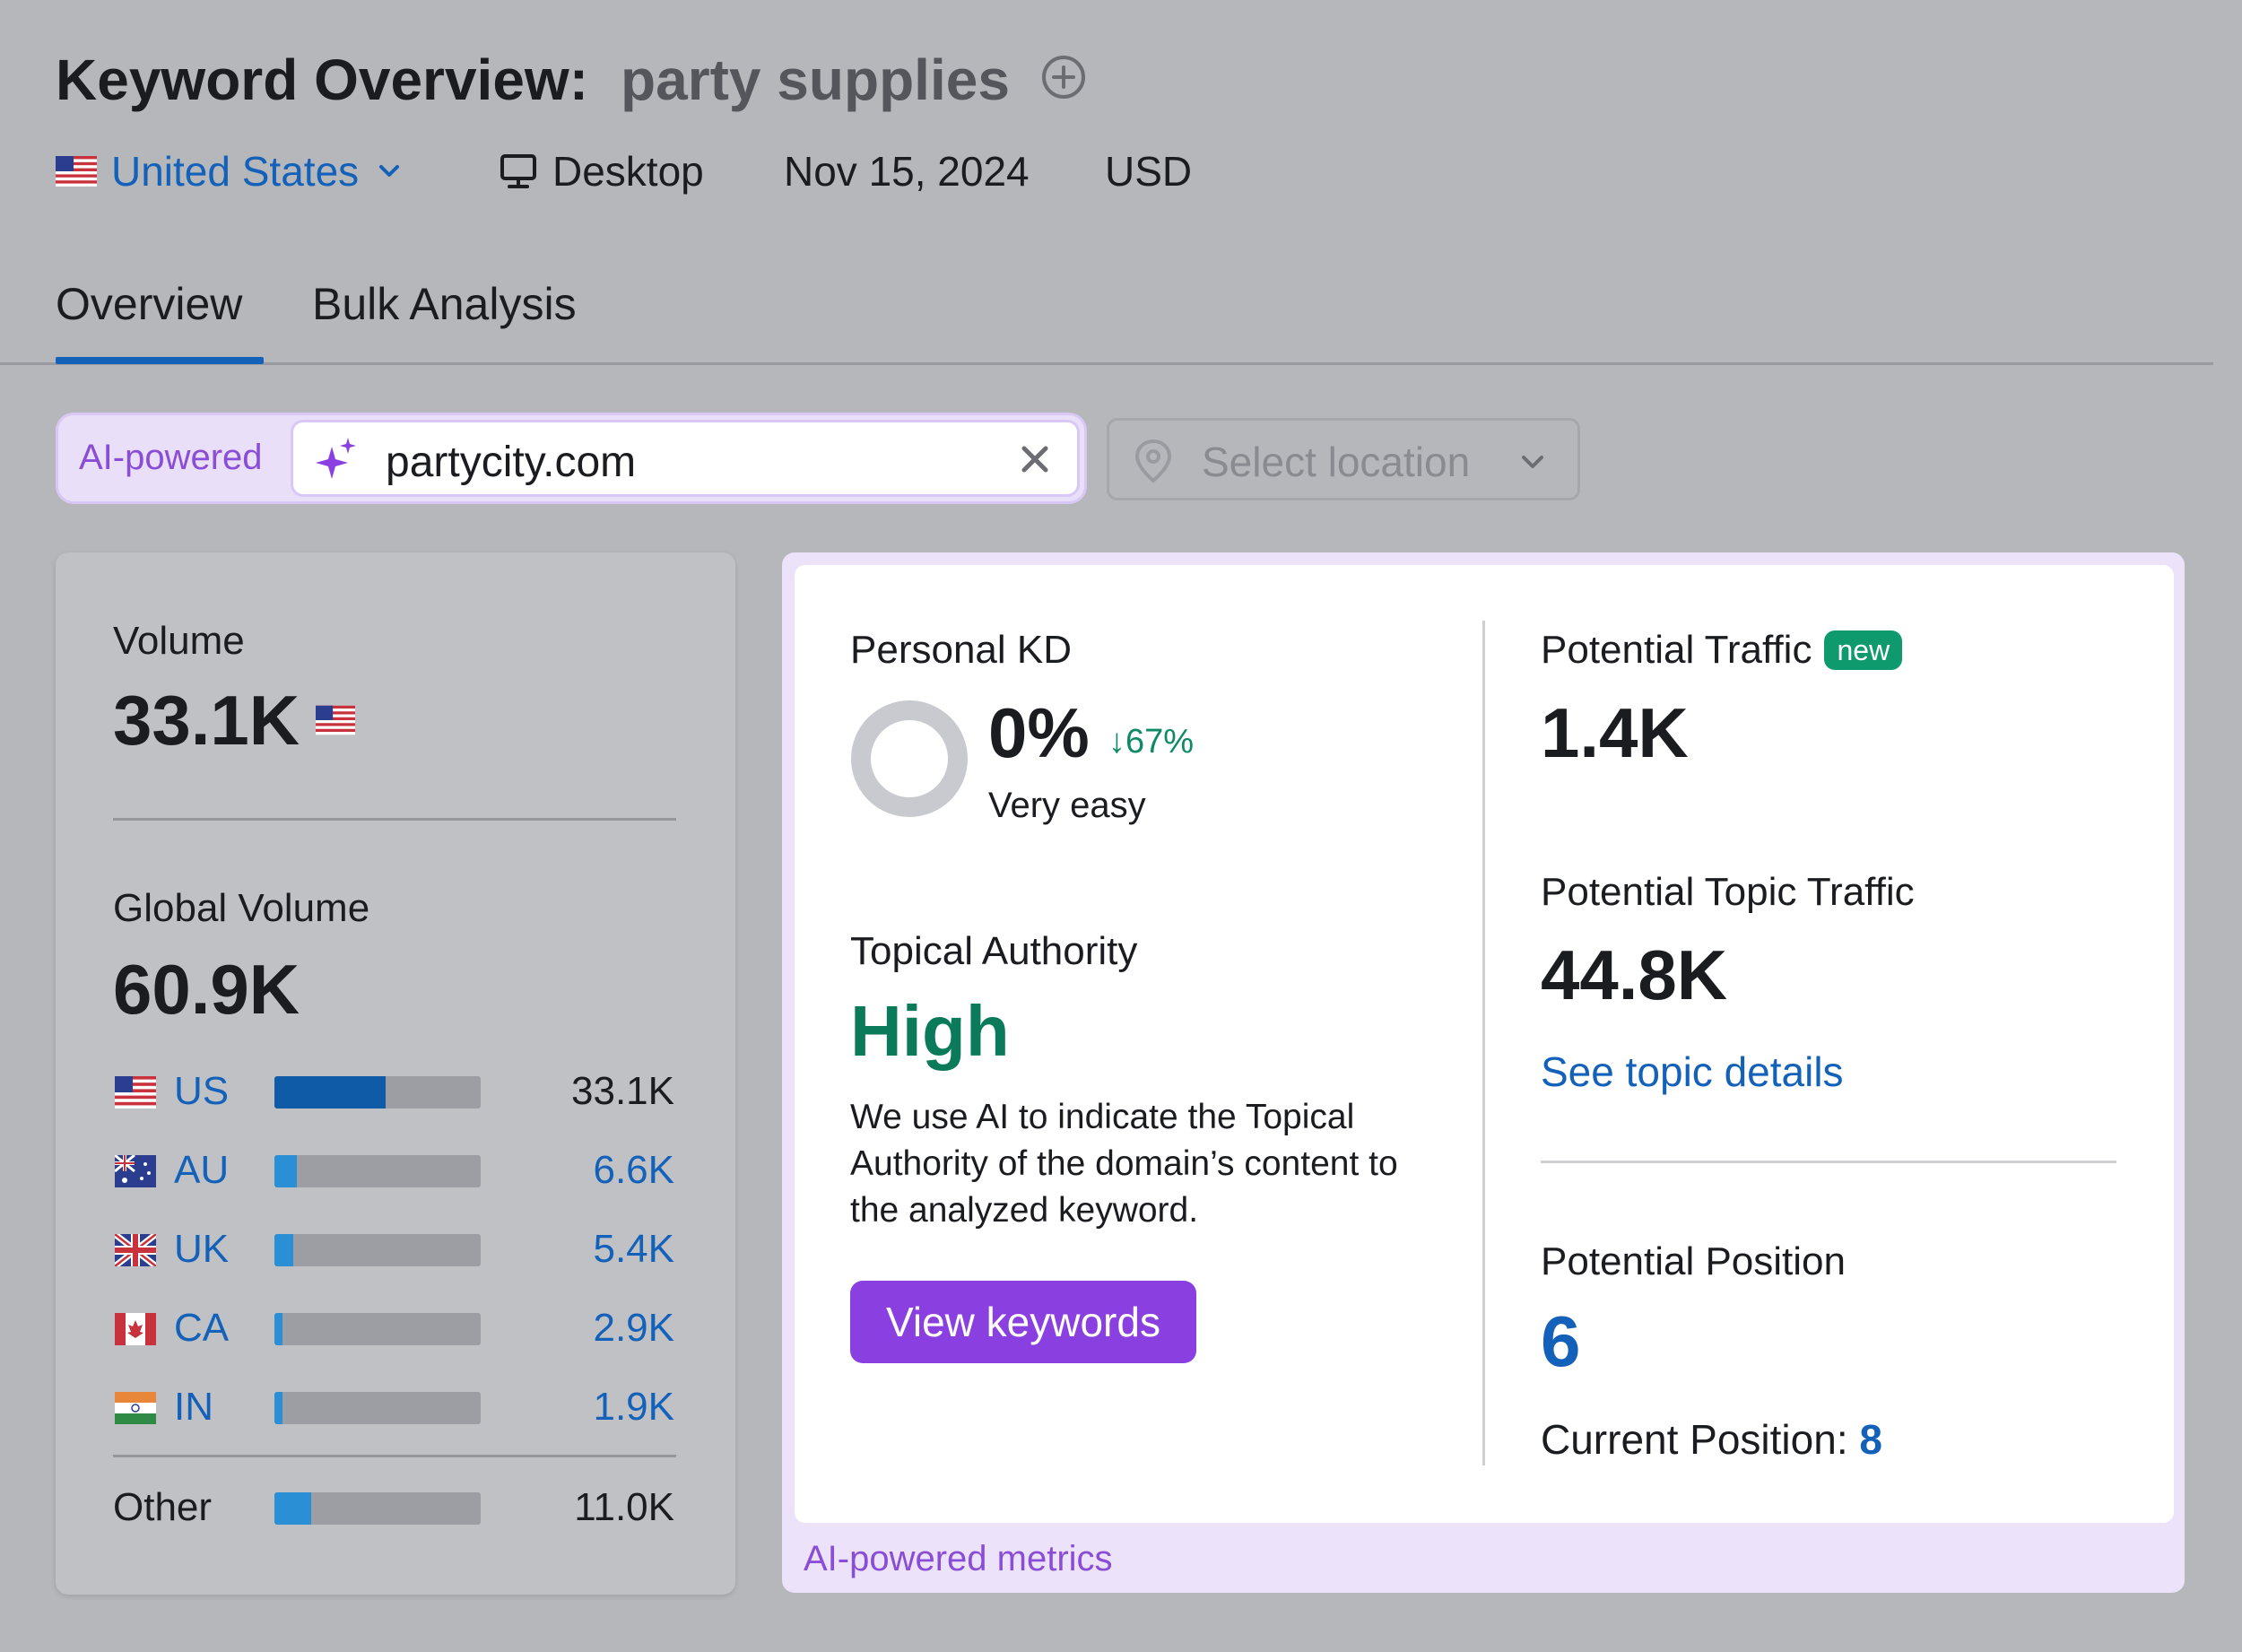 Image resolution: width=2242 pixels, height=1652 pixels. Describe the element at coordinates (378, 1408) in the screenshot. I see `volume-bar-in` at that location.